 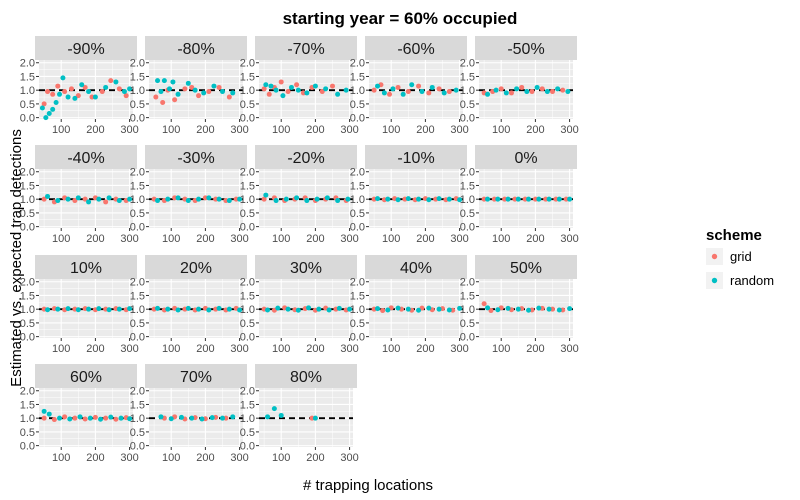 What do you see at coordinates (79, 414) in the screenshot?
I see `facet-panel: 60% 0.0 0.5 1.0 1.52.0 100 200 300` at bounding box center [79, 414].